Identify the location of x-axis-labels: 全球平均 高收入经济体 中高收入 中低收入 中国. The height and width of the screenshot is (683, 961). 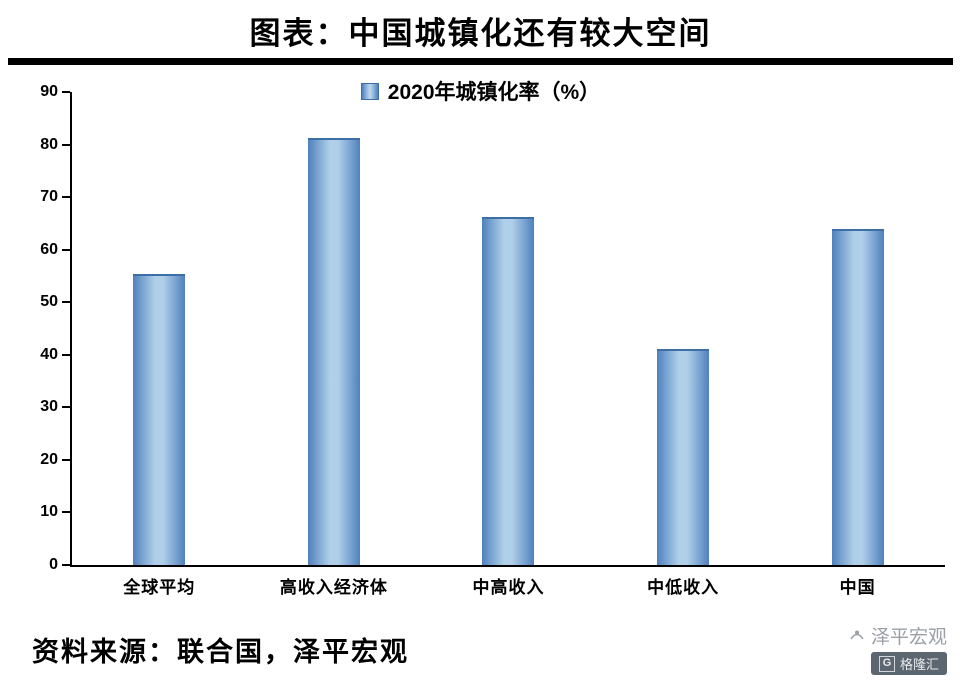
(508, 585).